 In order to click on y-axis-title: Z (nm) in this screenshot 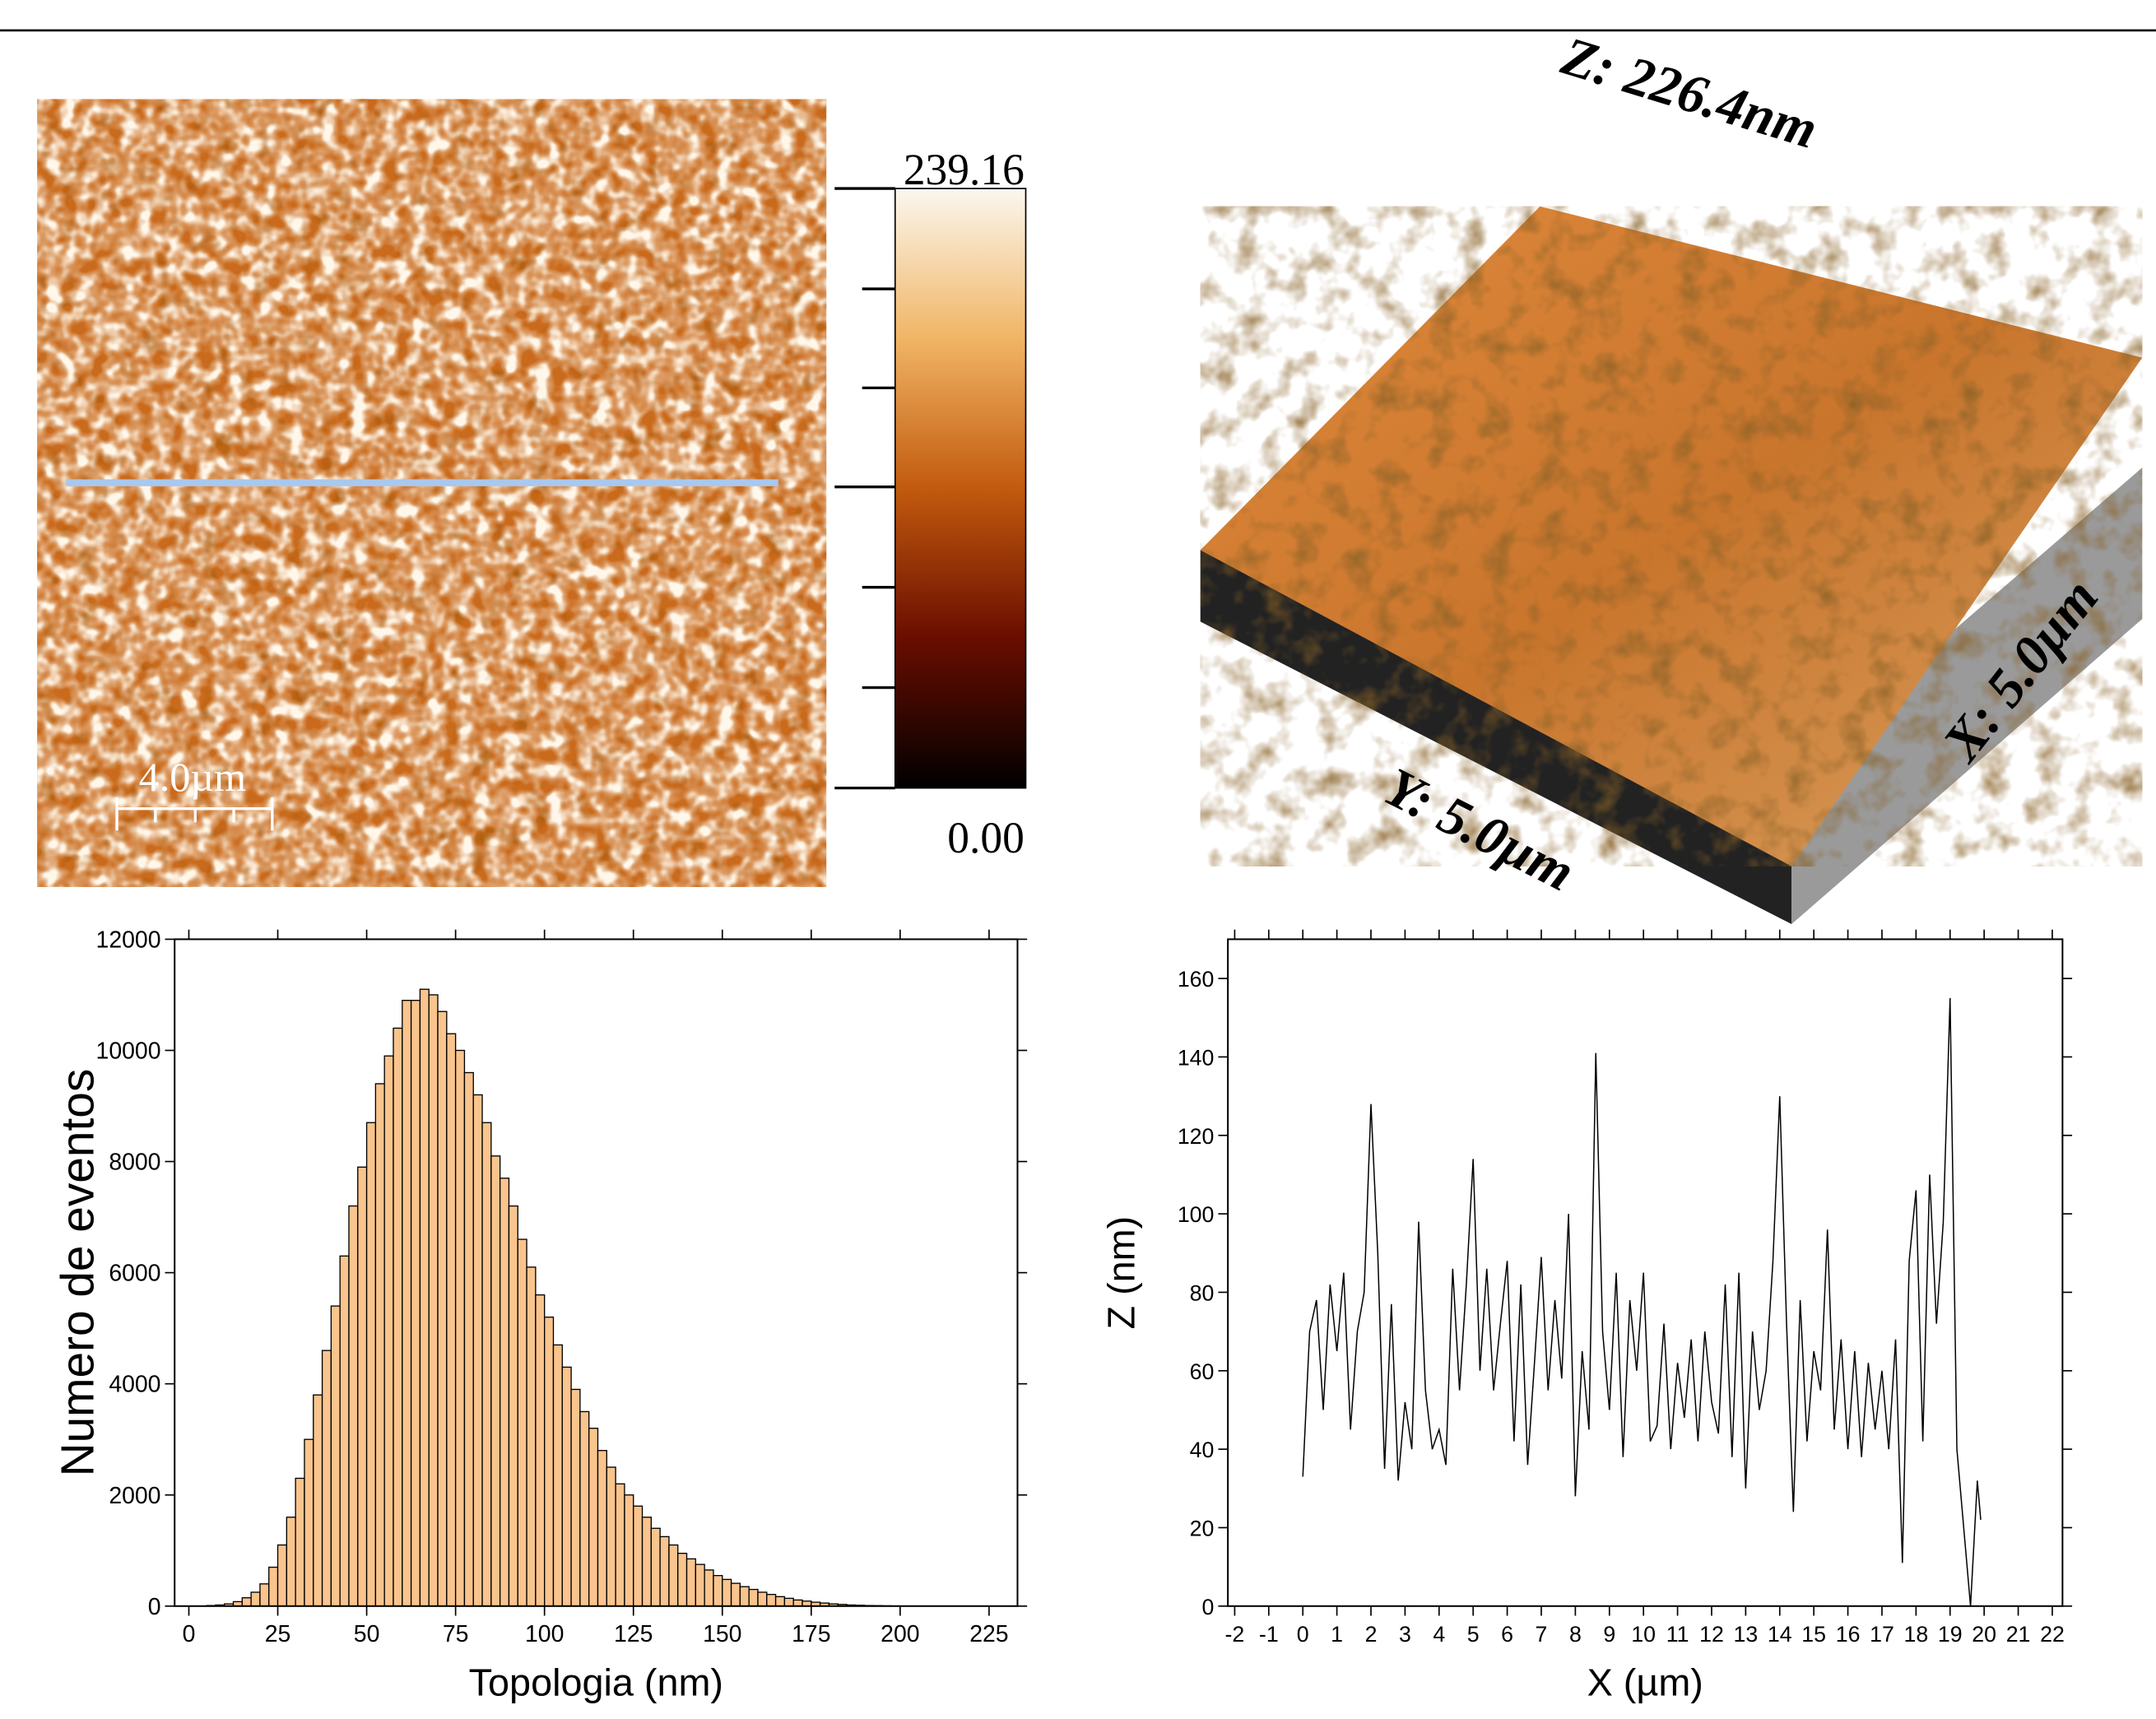, I will do `click(1121, 1273)`.